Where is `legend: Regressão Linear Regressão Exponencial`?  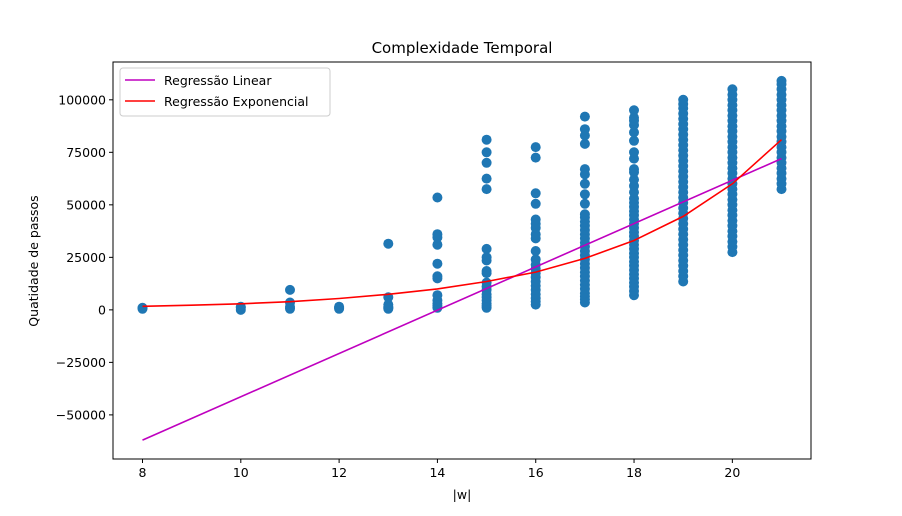
legend: Regressão Linear Regressão Exponencial is located at coordinates (225, 92).